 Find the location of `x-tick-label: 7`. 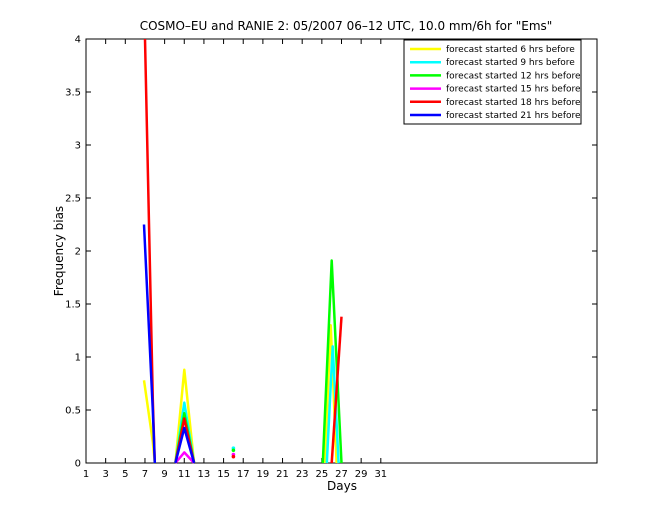

x-tick-label: 7 is located at coordinates (145, 474).